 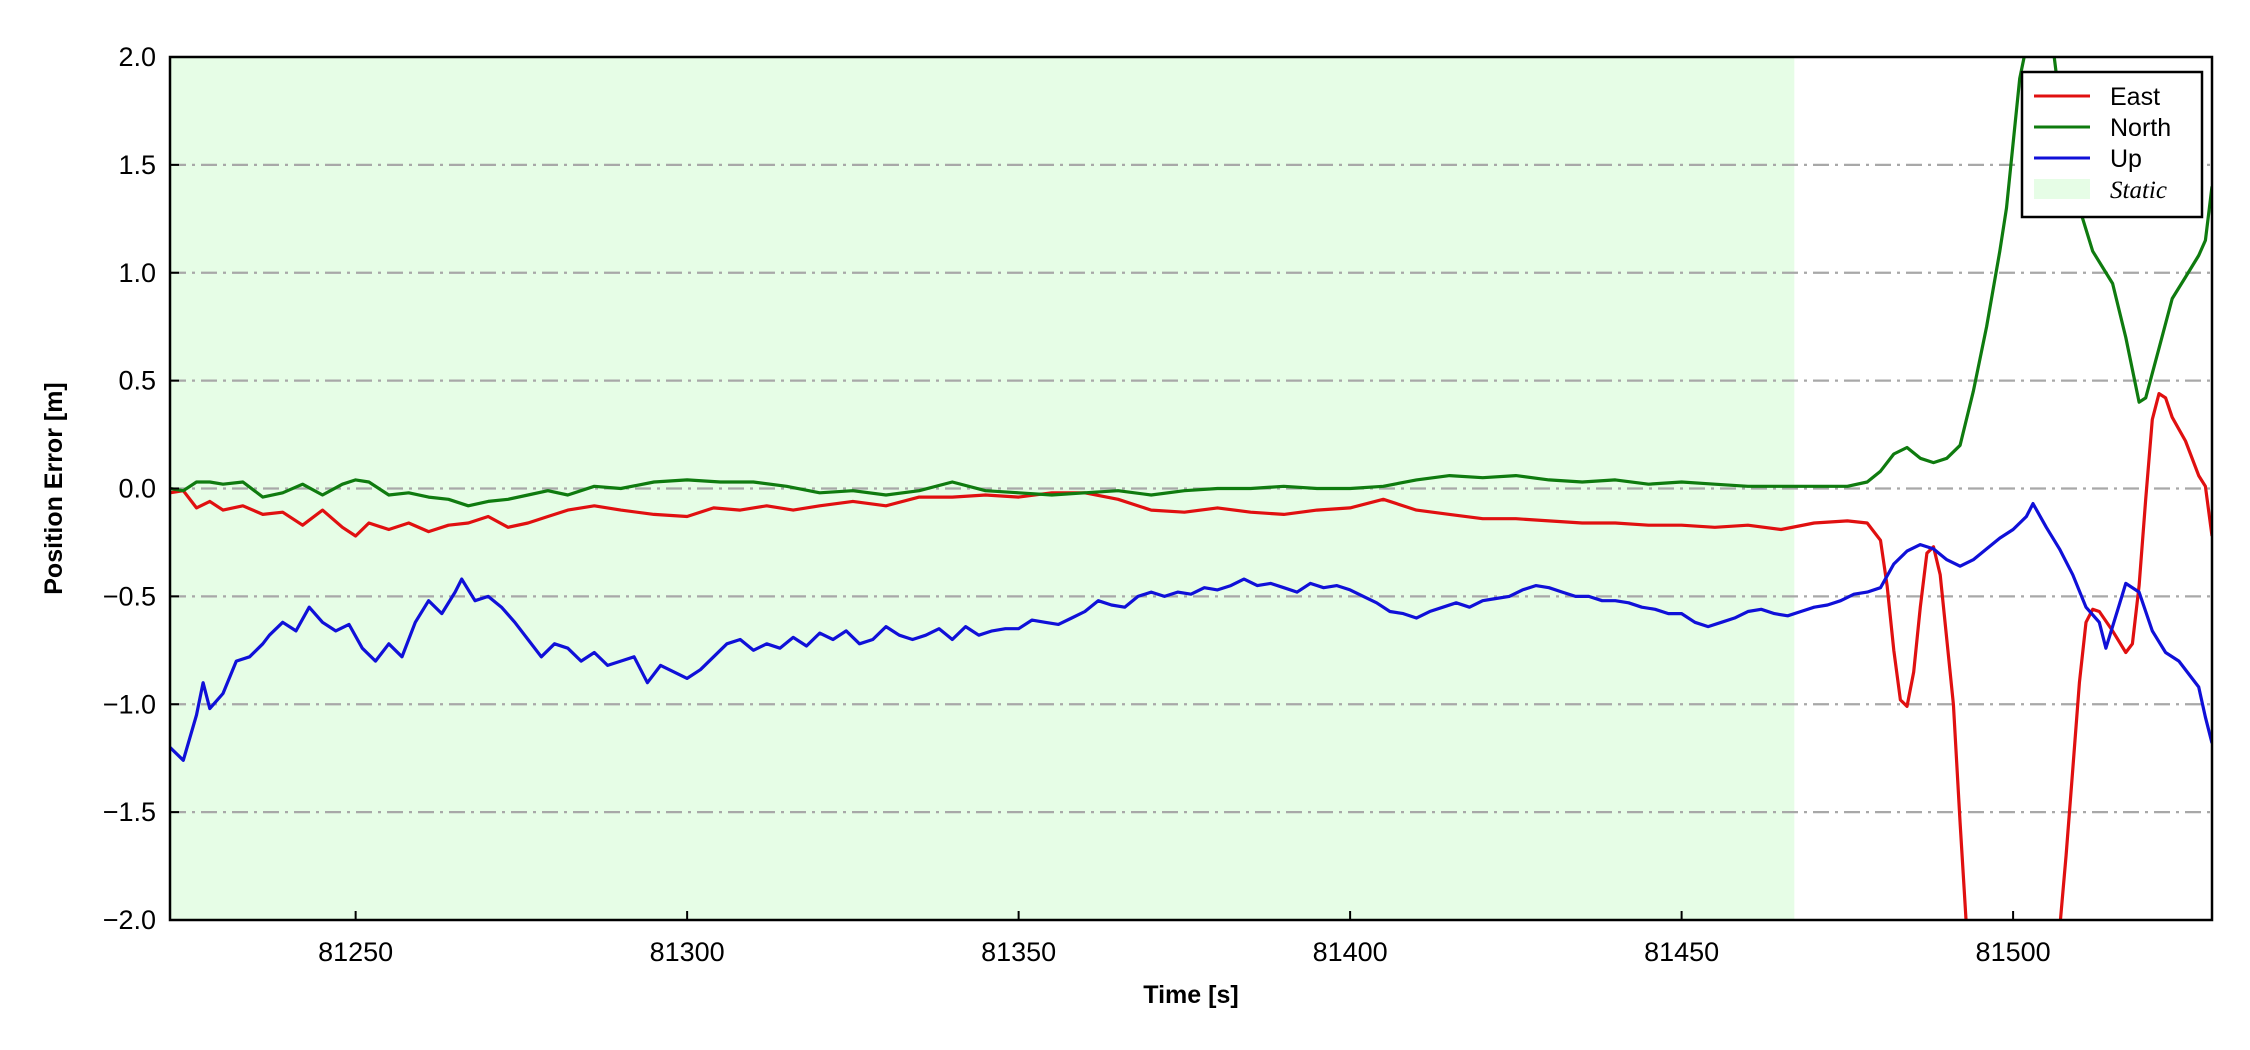 What do you see at coordinates (1018, 952) in the screenshot?
I see `x-tick-label: 81350` at bounding box center [1018, 952].